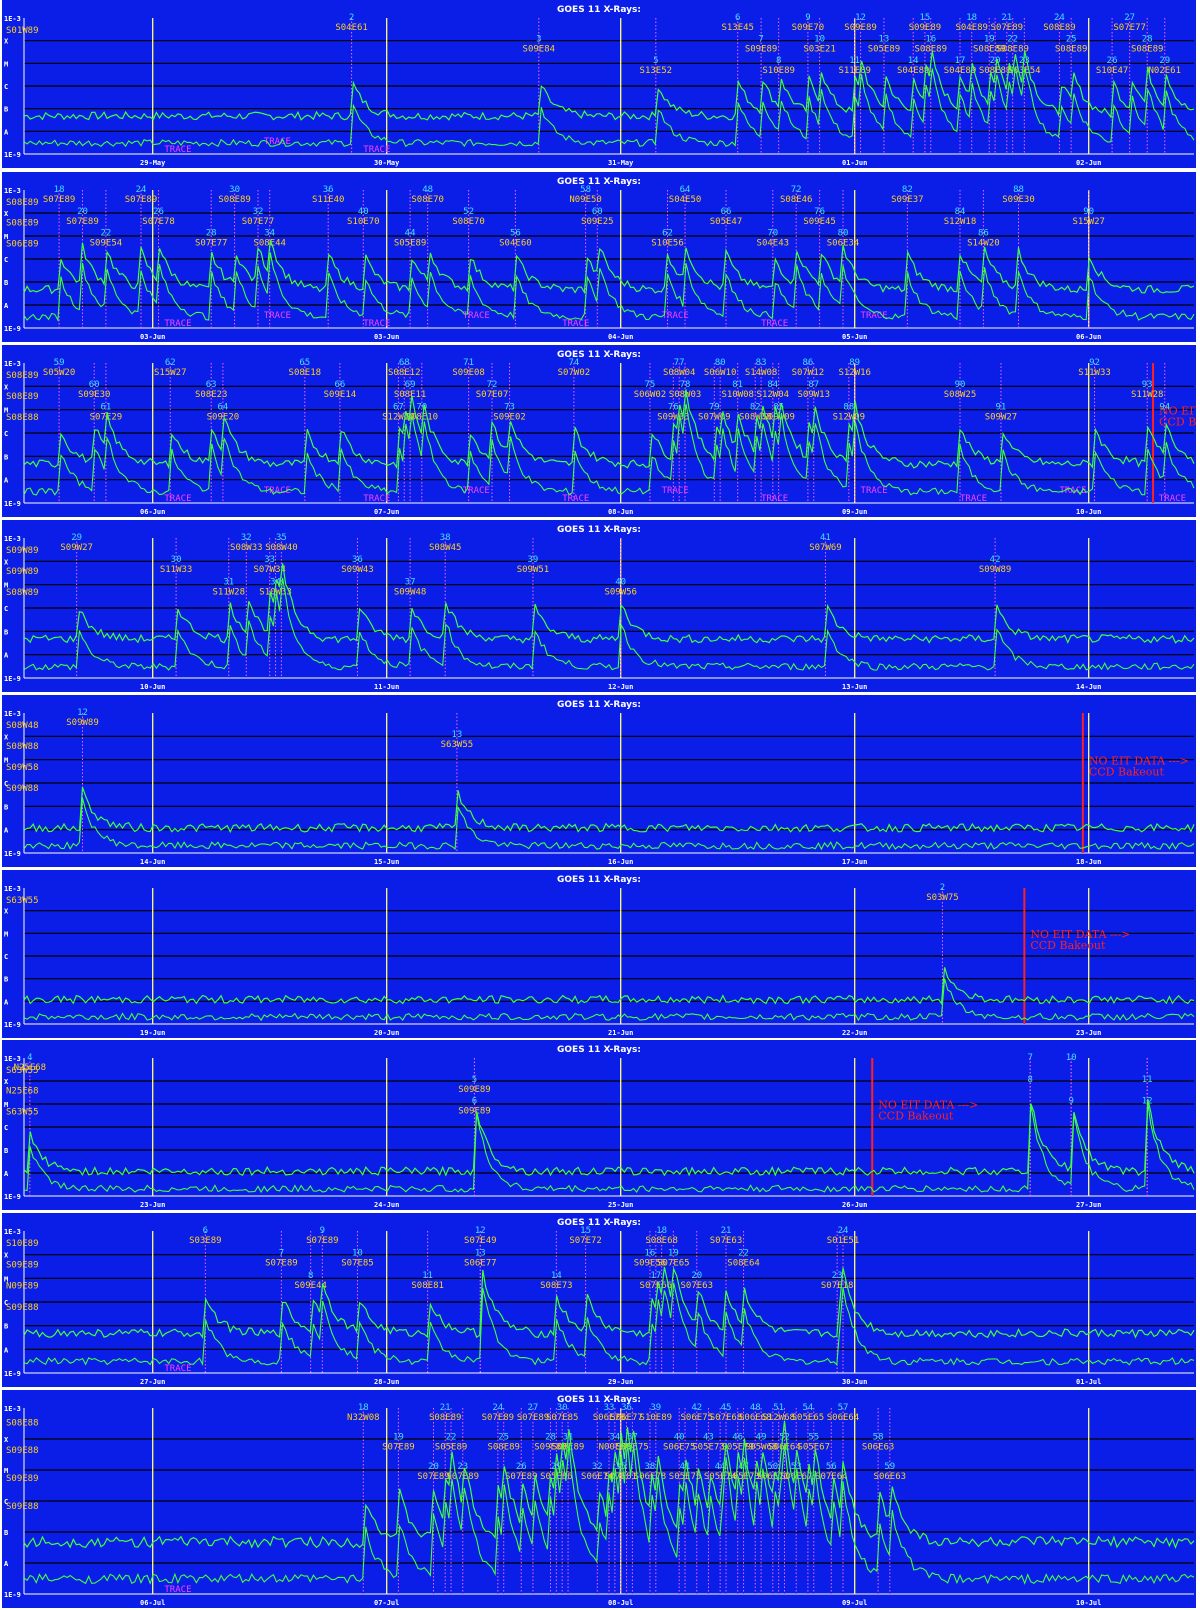 This screenshot has width=1200, height=1610. I want to click on event-number: 44, so click(410, 234).